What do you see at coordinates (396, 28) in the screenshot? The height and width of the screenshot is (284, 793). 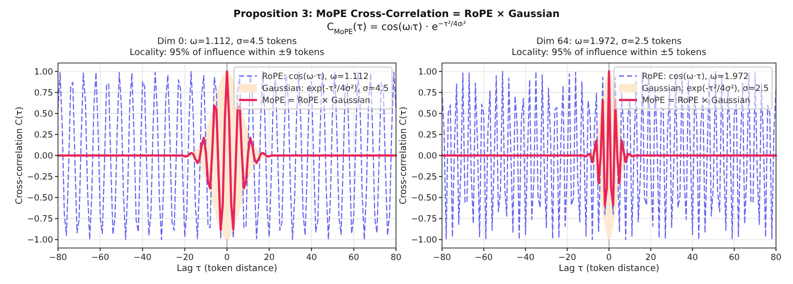 I see `text: C$_{MoPE}$(τ) = cos(ωᵢτ) · e$^{−τ²/4σᵢ²}$` at bounding box center [396, 28].